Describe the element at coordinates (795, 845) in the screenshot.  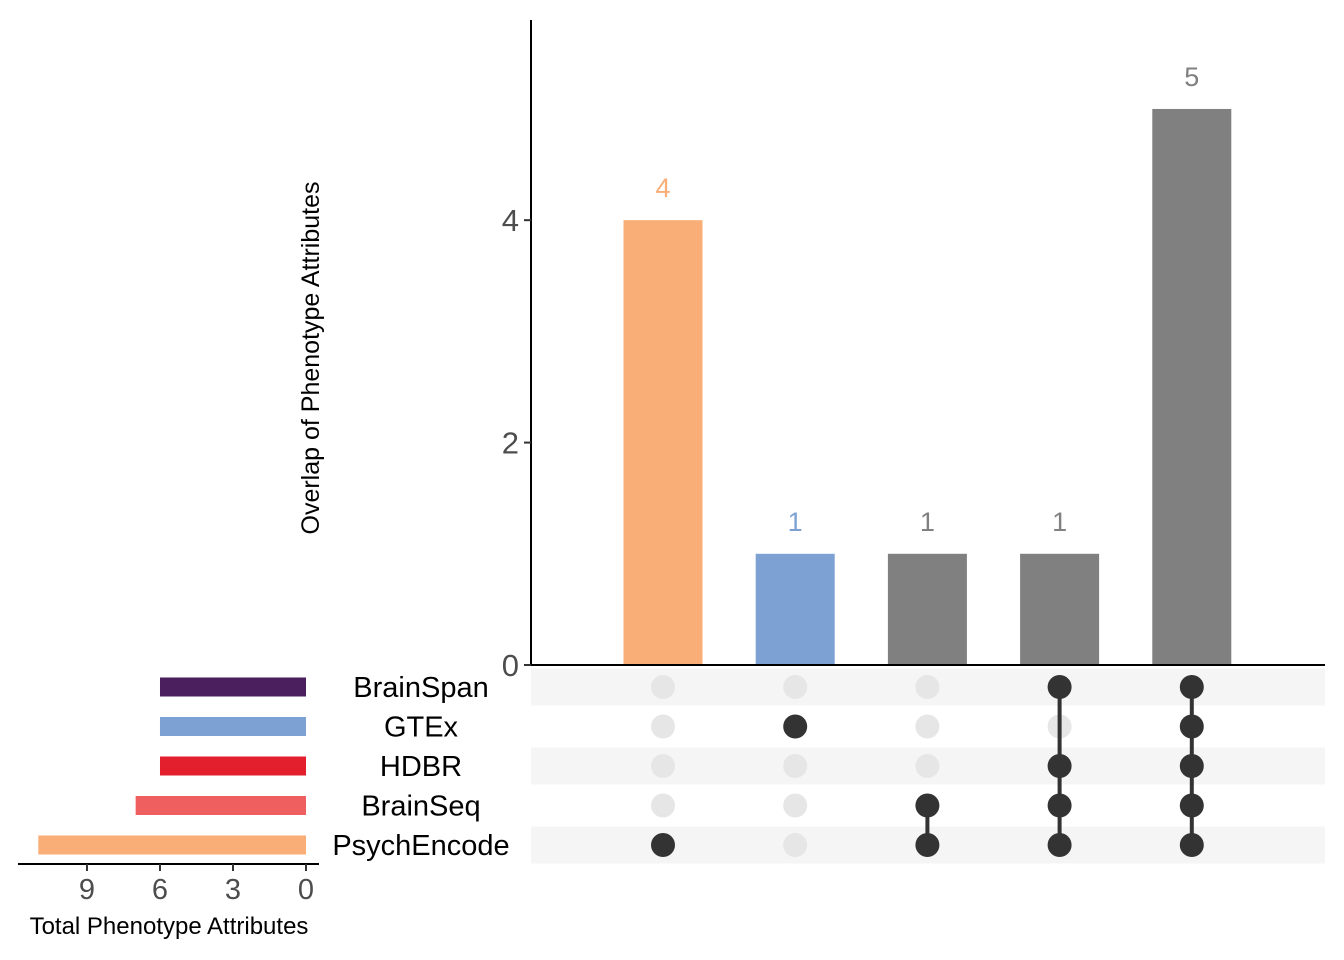
I see `matrix-dot-off-2-psychencode` at that location.